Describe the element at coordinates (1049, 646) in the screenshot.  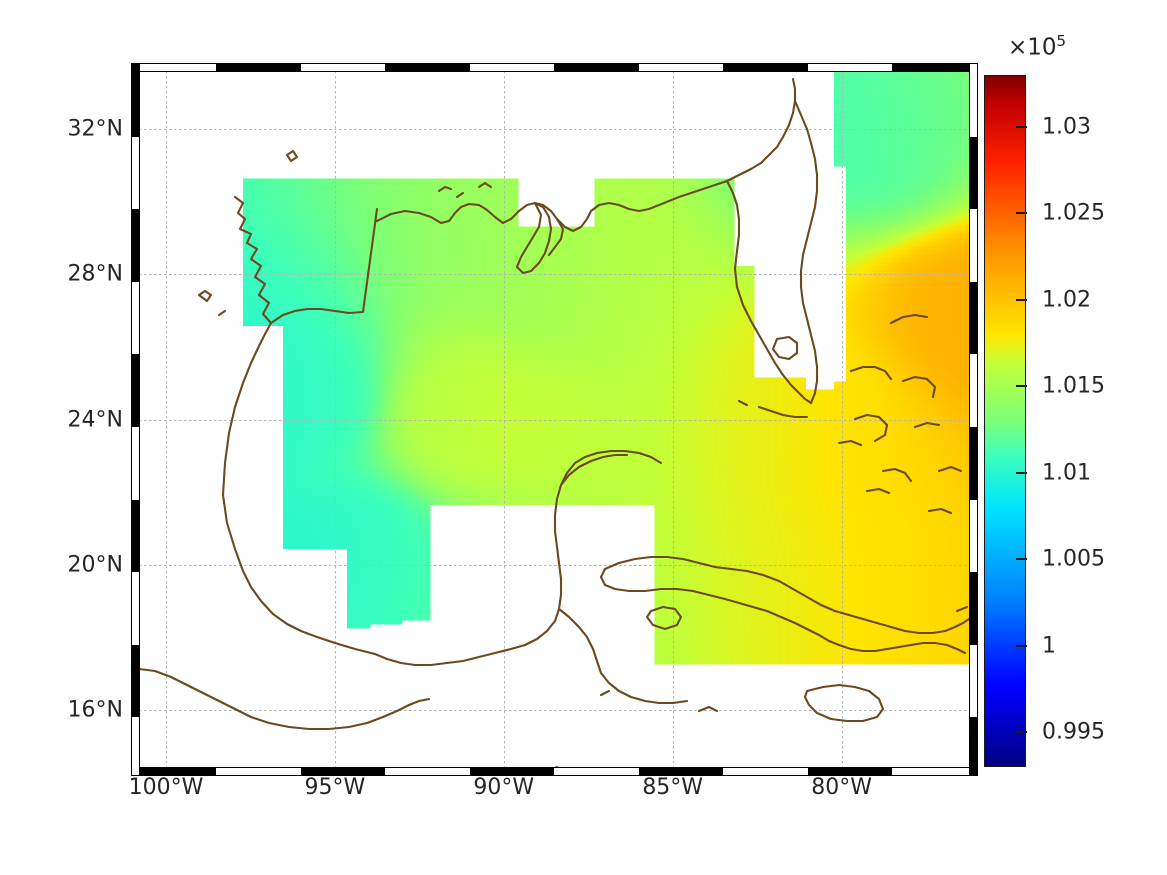
I see `colorbar-tick-label-1: 1` at that location.